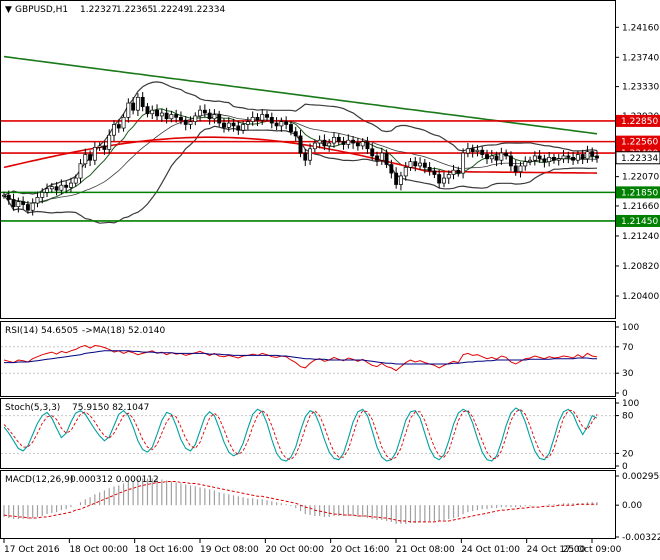 This screenshot has height=560, width=660. I want to click on price-high: 1.22365, so click(134, 10).